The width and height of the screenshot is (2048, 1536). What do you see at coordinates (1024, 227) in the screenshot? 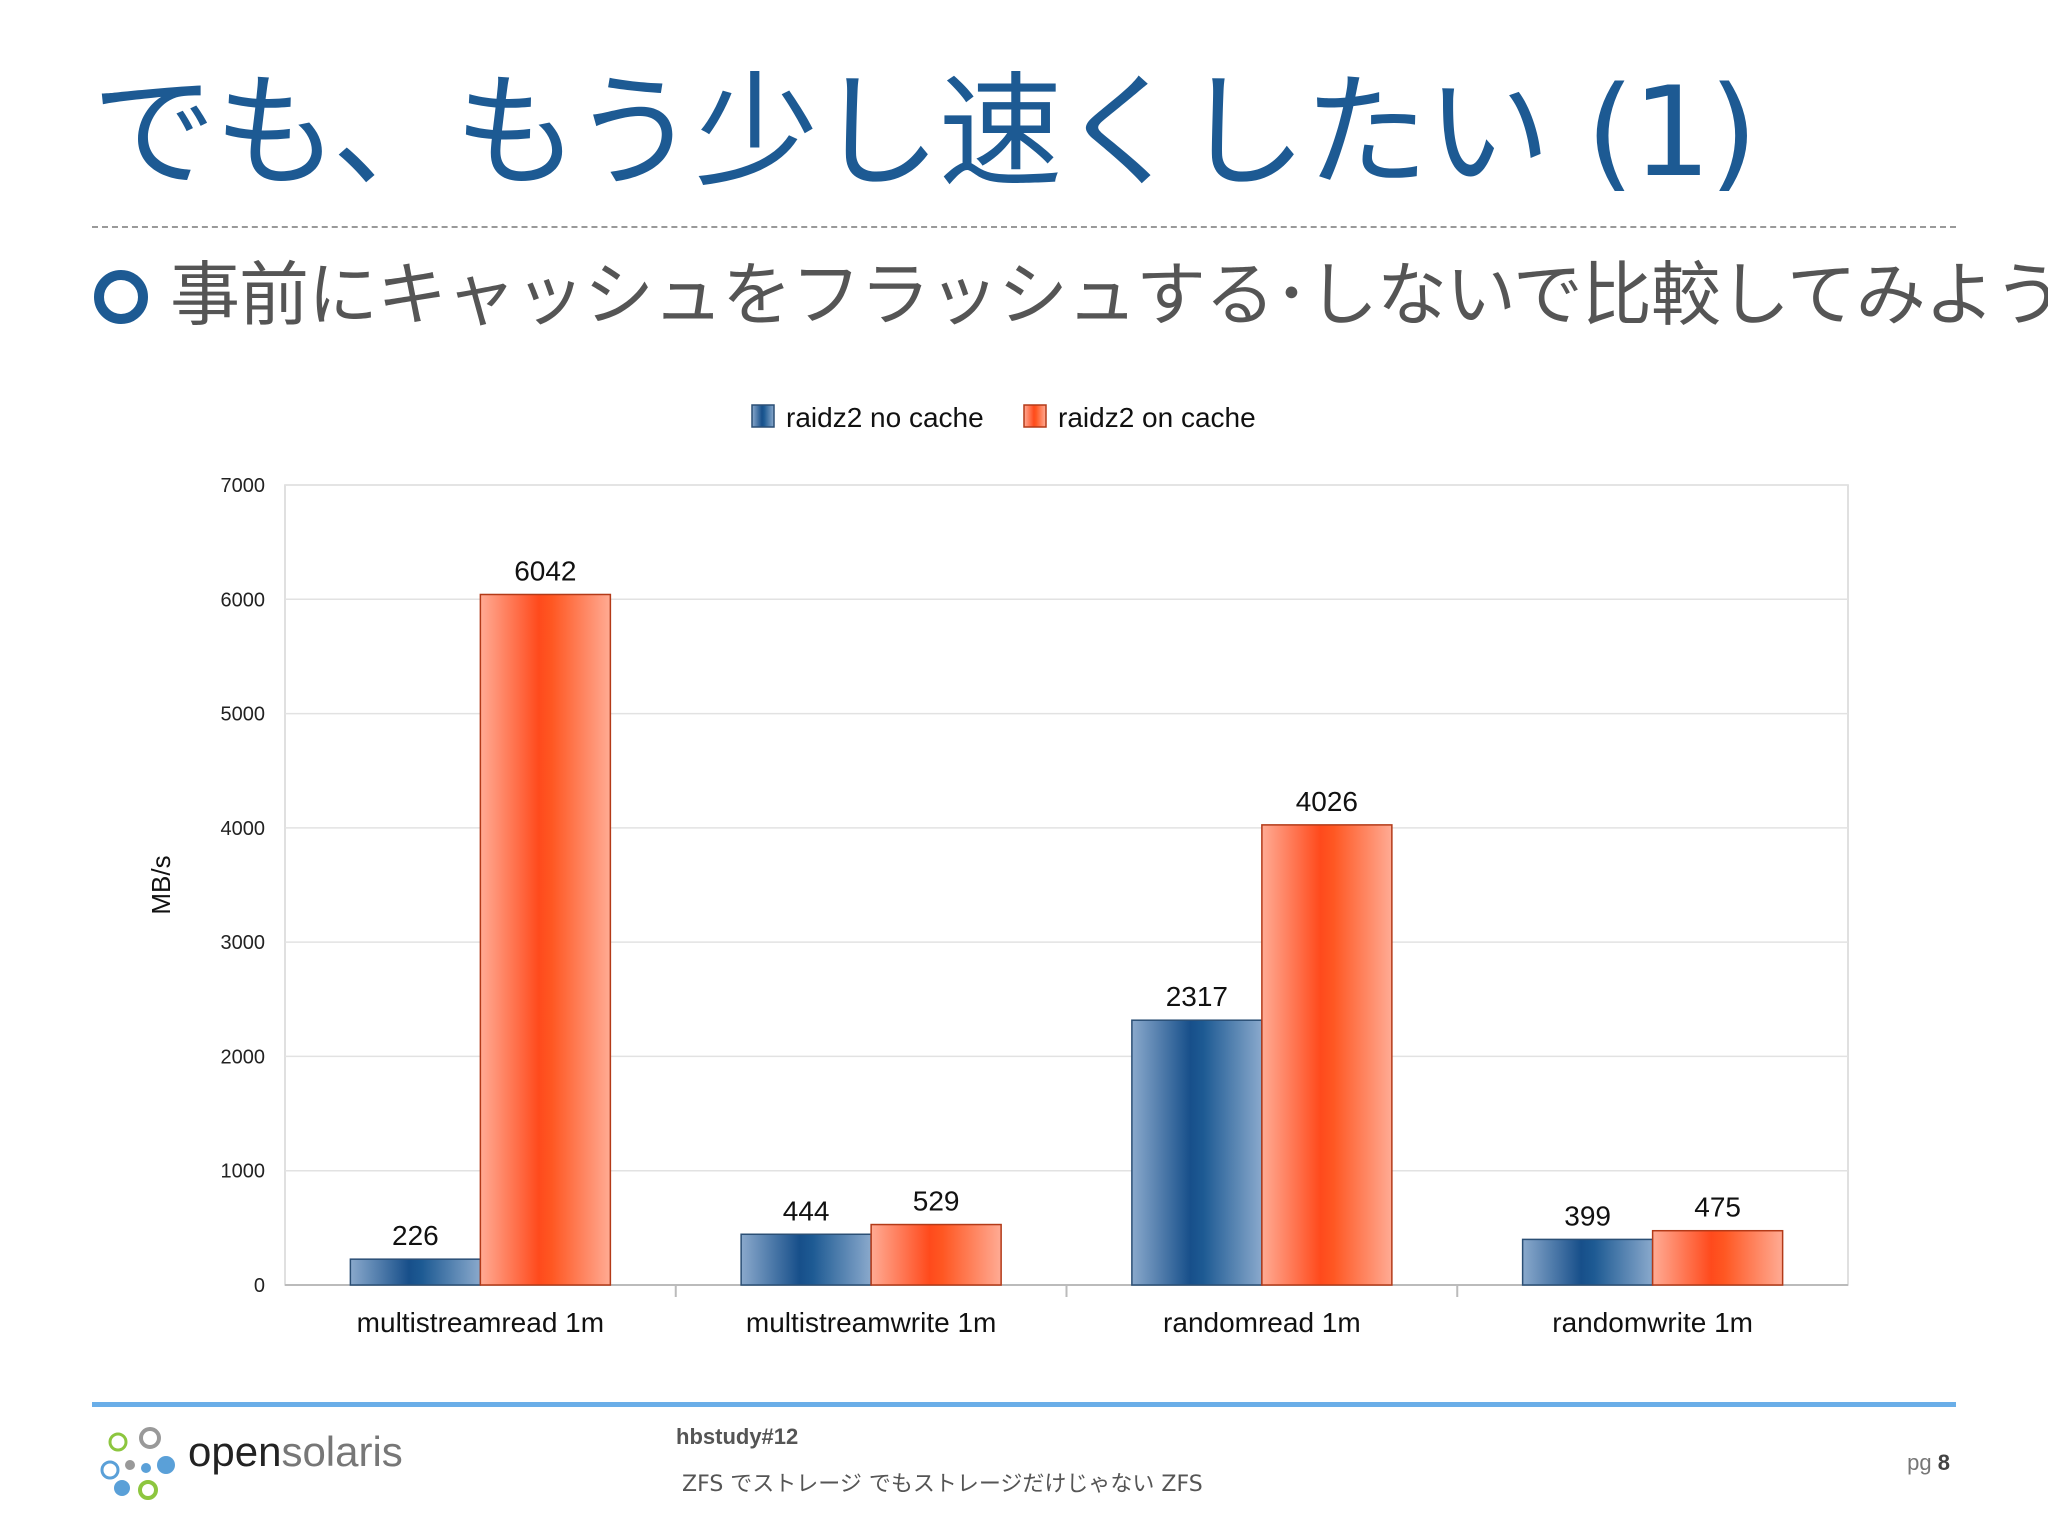
I see `title-divider` at bounding box center [1024, 227].